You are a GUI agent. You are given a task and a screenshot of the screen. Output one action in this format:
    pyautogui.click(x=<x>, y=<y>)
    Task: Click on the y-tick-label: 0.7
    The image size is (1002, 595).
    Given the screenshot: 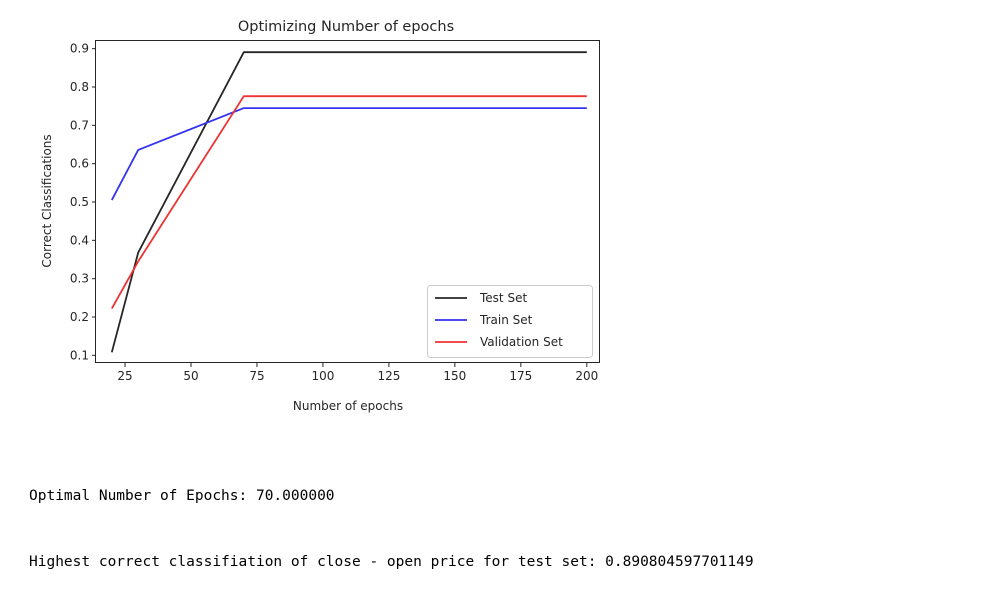 What is the action you would take?
    pyautogui.click(x=79, y=125)
    